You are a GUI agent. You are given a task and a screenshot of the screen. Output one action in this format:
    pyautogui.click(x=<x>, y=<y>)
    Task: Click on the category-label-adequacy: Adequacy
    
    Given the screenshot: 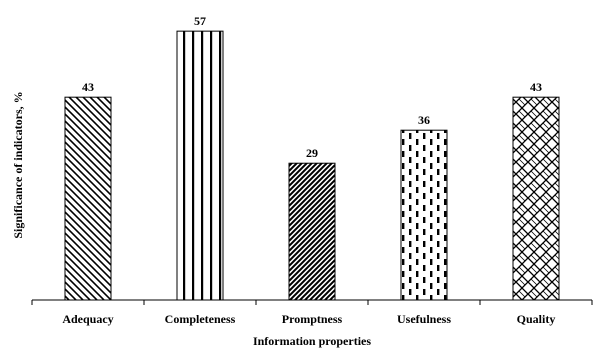 What is the action you would take?
    pyautogui.click(x=87, y=319)
    